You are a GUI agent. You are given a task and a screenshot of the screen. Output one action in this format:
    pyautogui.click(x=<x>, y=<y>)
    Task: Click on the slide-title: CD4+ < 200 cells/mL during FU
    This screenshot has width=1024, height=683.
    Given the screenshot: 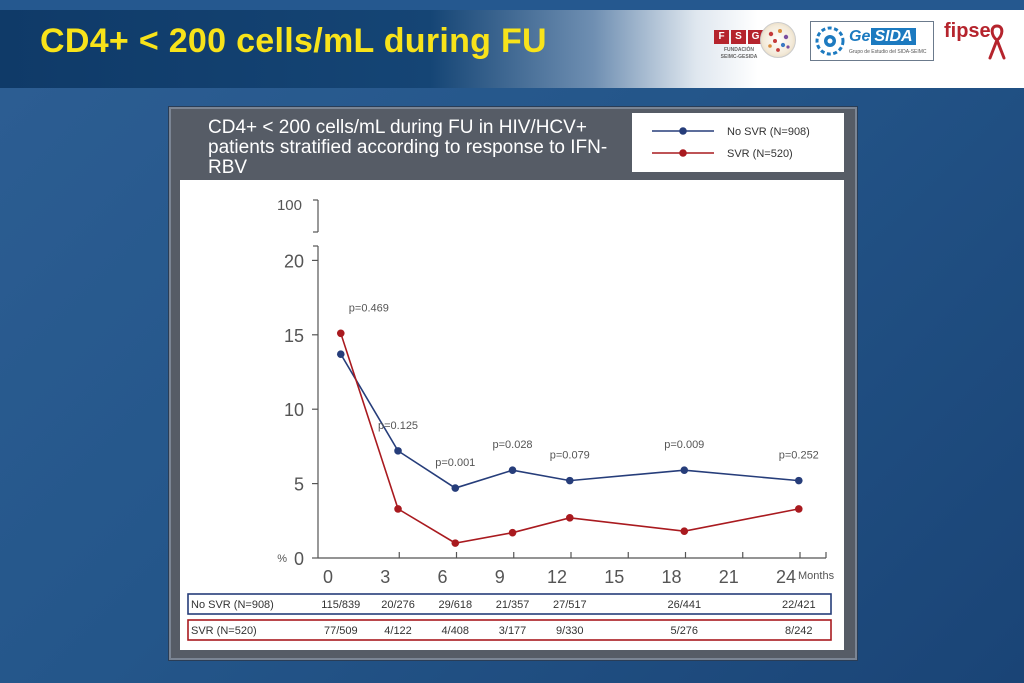 What is the action you would take?
    pyautogui.click(x=293, y=41)
    